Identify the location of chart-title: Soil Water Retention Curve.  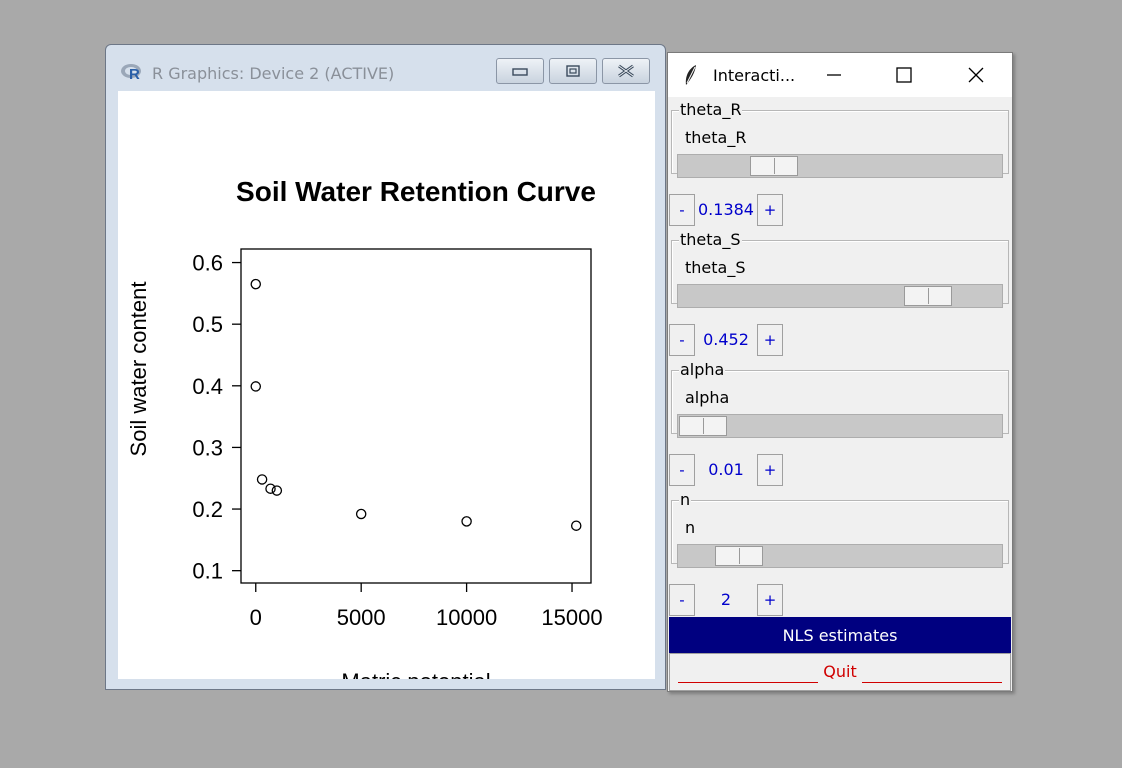
(416, 191).